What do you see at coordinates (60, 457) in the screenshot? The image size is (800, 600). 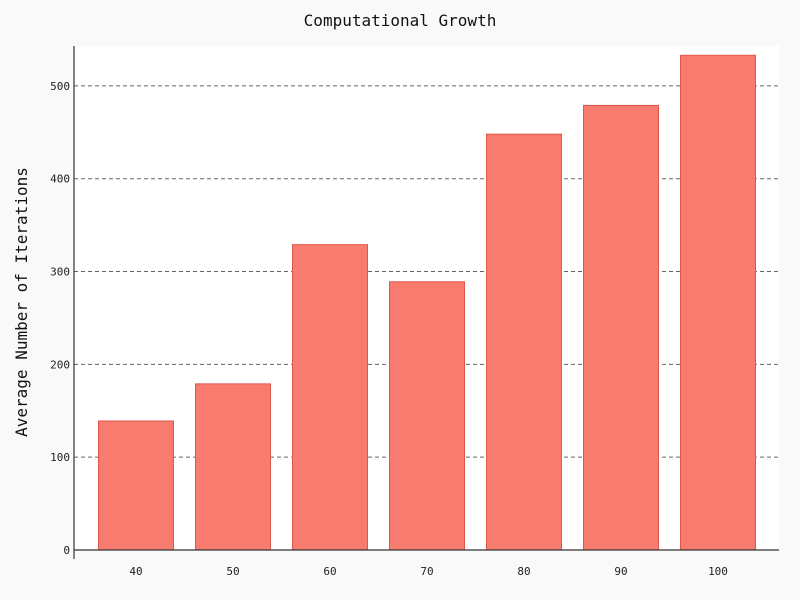 I see `y-tick-label: 100` at bounding box center [60, 457].